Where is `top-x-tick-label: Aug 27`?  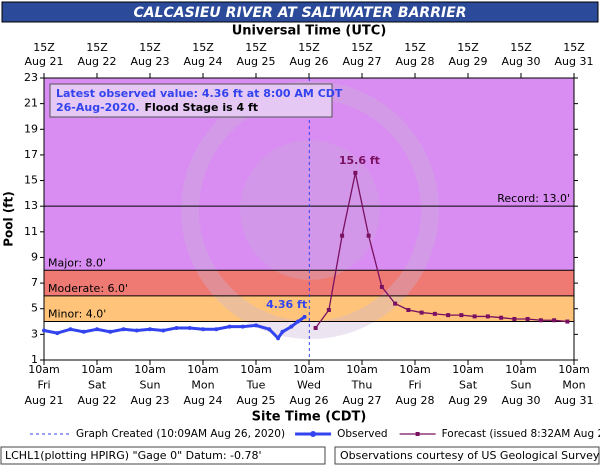 top-x-tick-label: Aug 27 is located at coordinates (362, 61).